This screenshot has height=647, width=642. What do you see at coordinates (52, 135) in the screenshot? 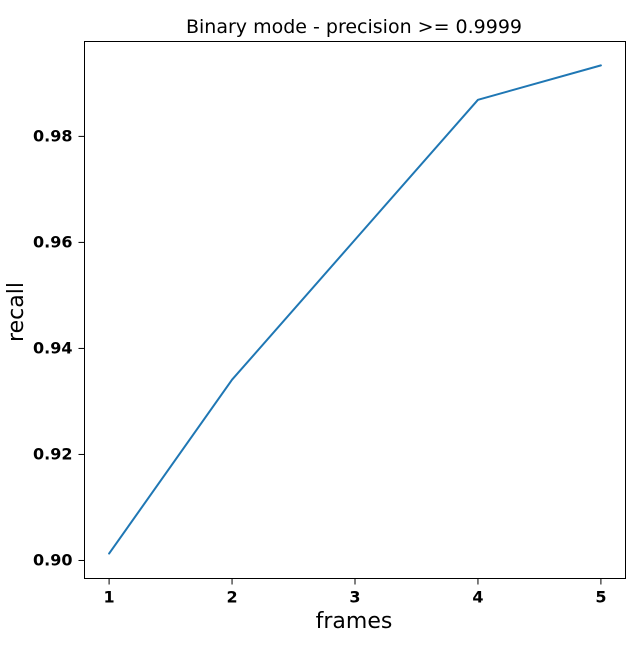
I see `y-tick-label-5: 0.98` at bounding box center [52, 135].